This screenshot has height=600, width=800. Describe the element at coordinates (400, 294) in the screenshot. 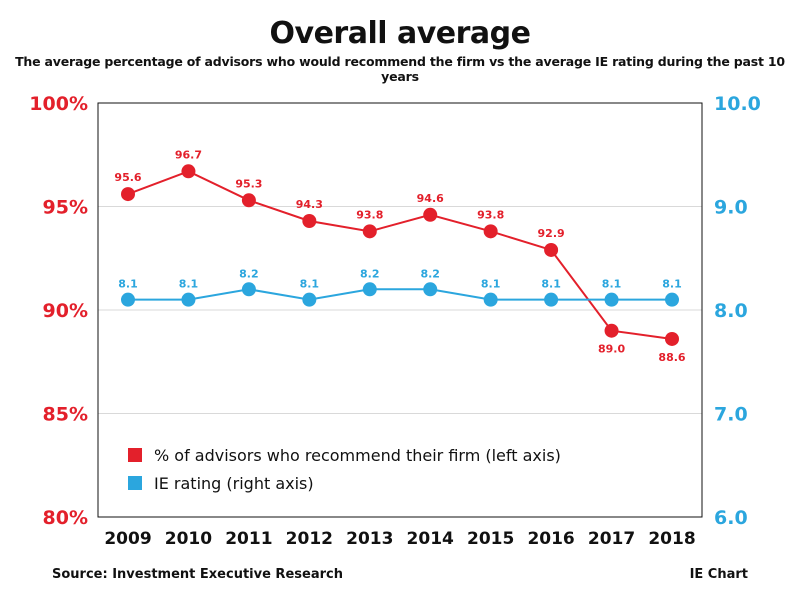

I see `series-line-rating` at that location.